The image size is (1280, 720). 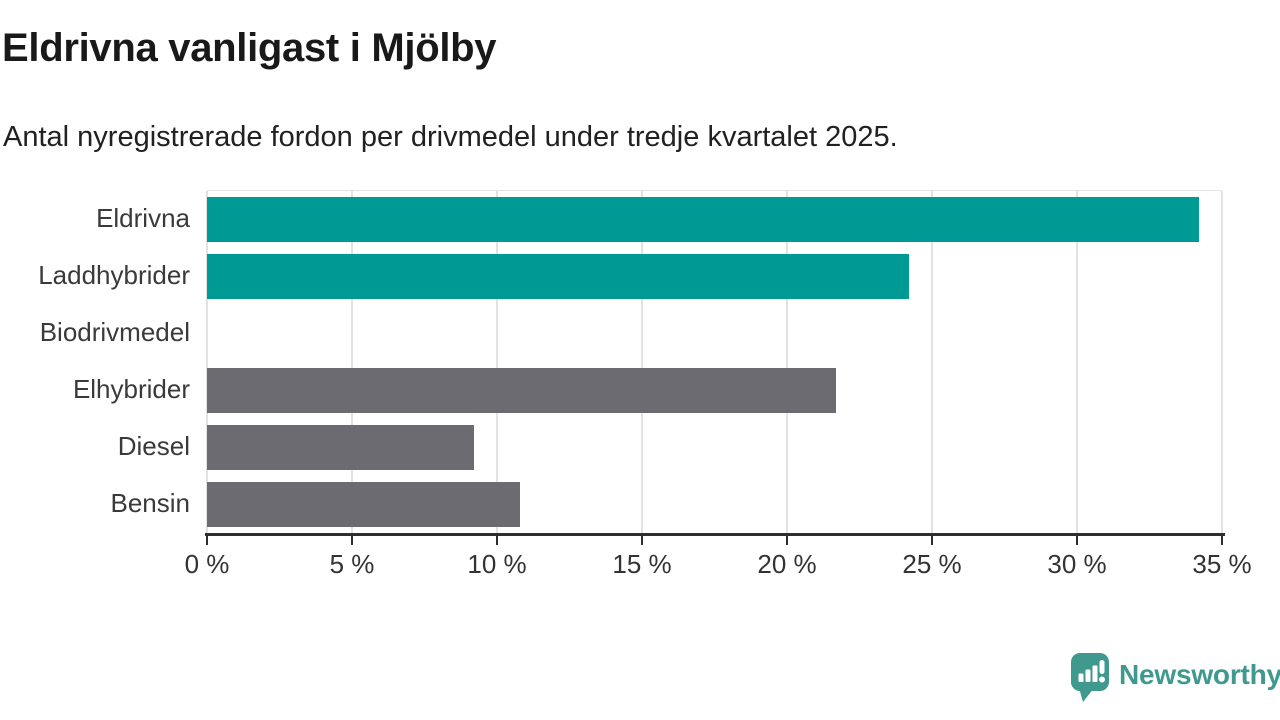 I want to click on x-tick-15pct, so click(x=642, y=540).